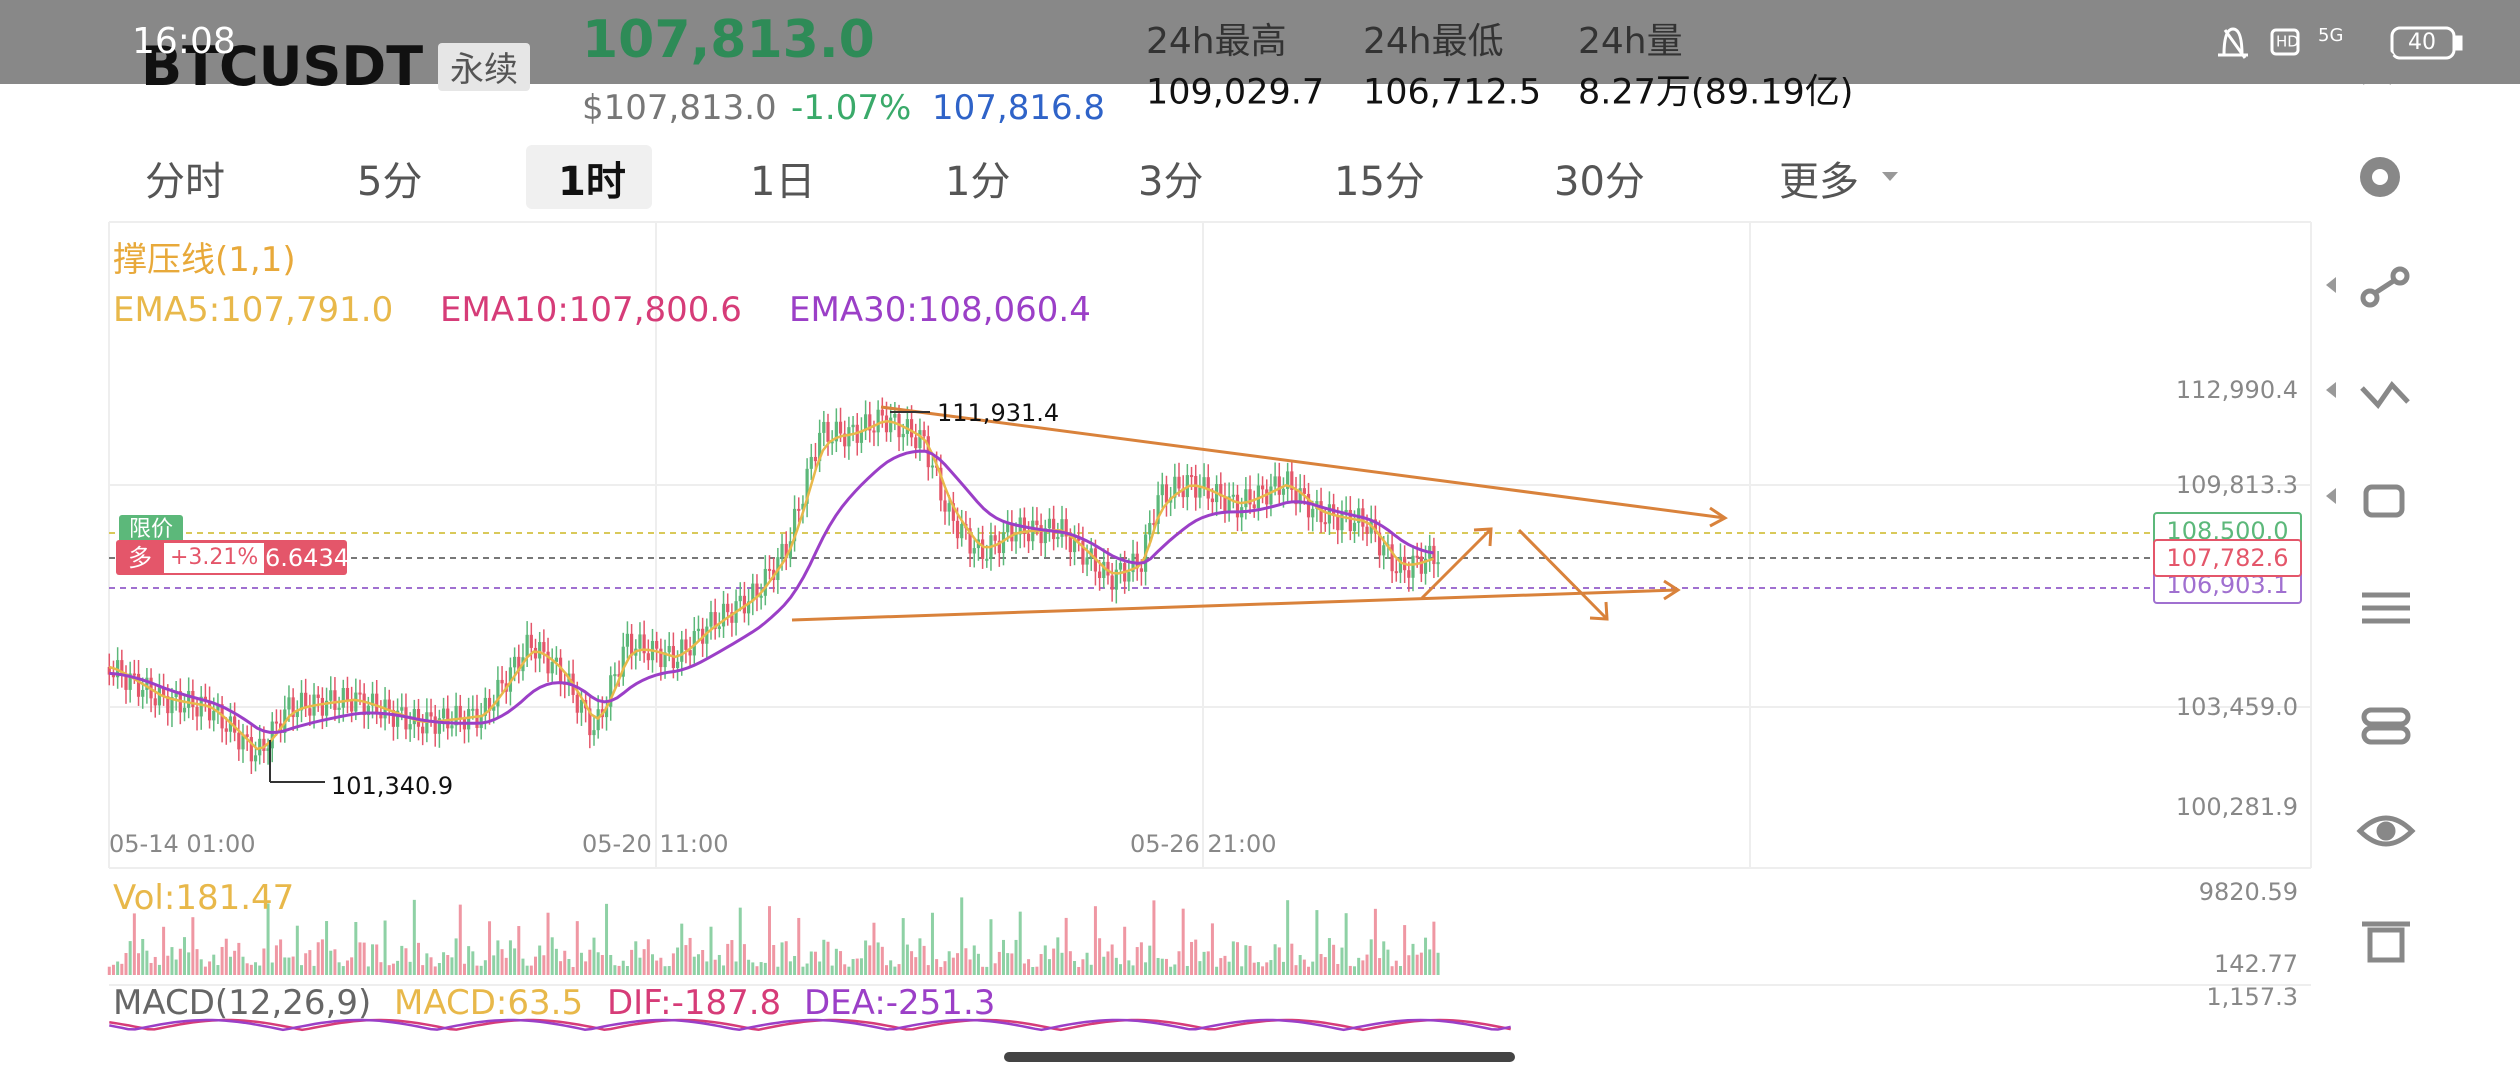 The height and width of the screenshot is (1080, 2520). I want to click on toolbar, so click(2386, 614).